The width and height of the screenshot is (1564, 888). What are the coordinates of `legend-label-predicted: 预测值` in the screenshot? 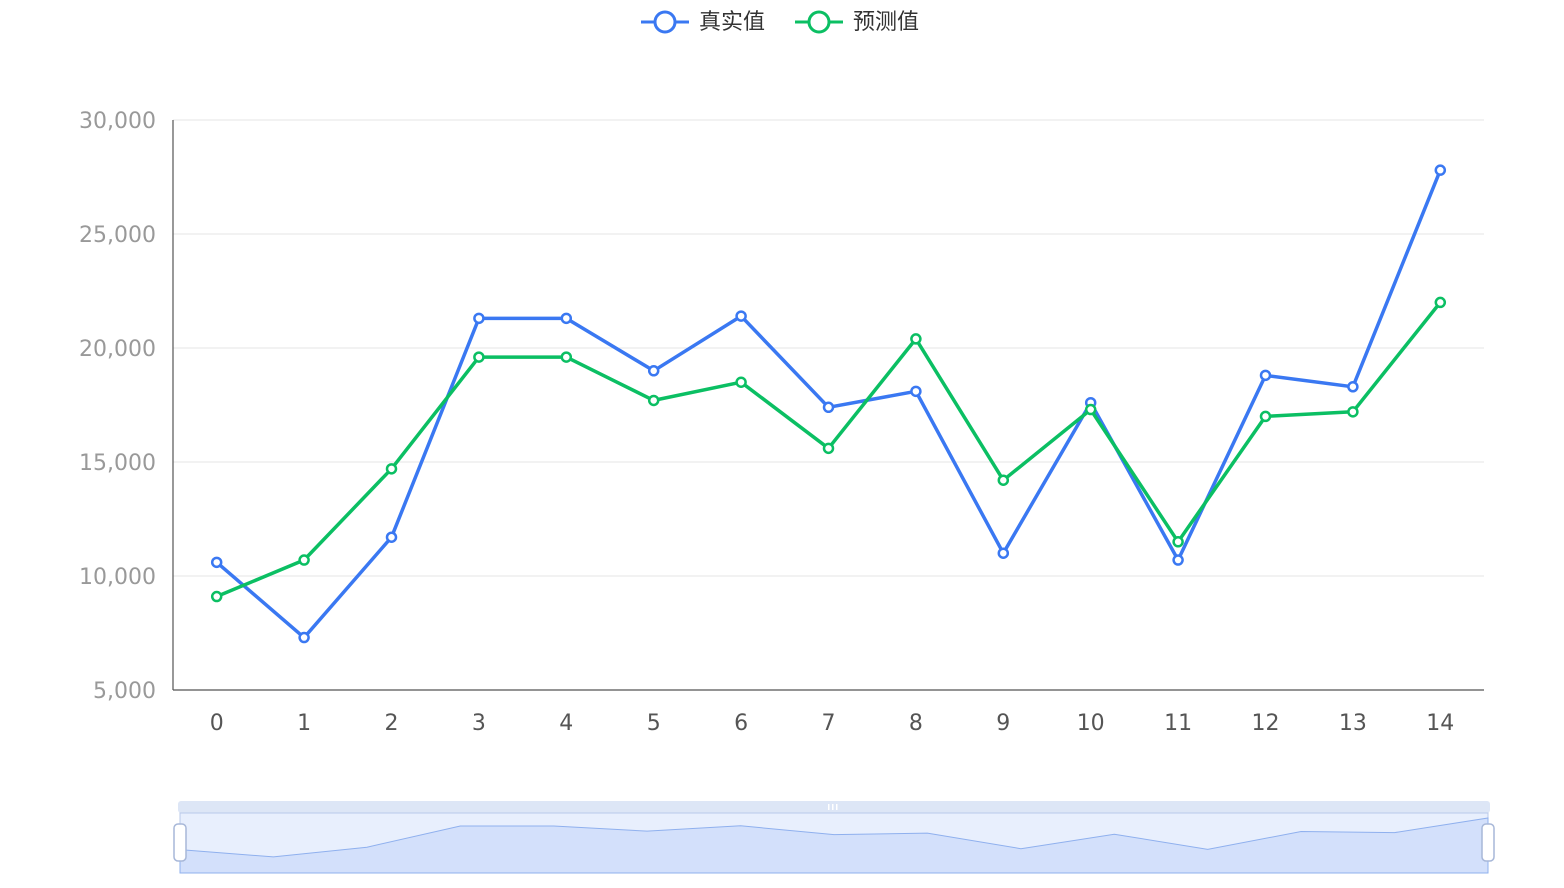 It's located at (886, 22).